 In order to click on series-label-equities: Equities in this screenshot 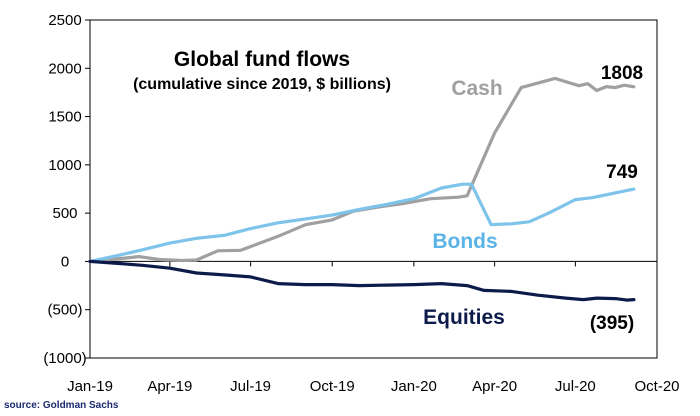, I will do `click(464, 317)`.